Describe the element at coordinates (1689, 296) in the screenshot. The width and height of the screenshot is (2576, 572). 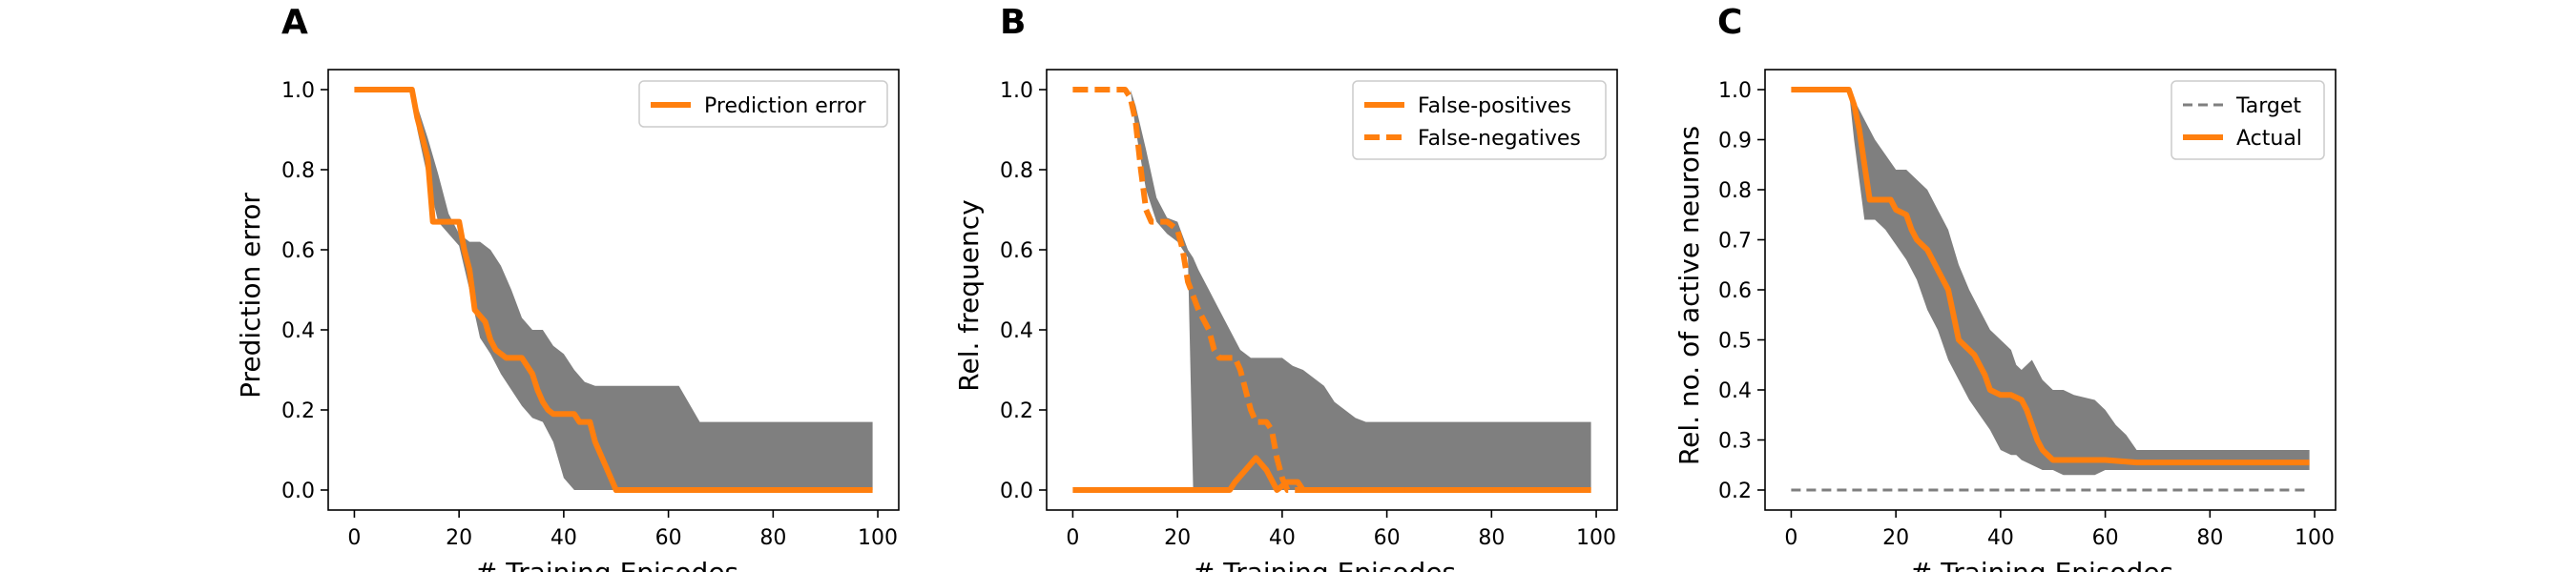
I see `y-axis-label: Rel. no. of active neurons` at that location.